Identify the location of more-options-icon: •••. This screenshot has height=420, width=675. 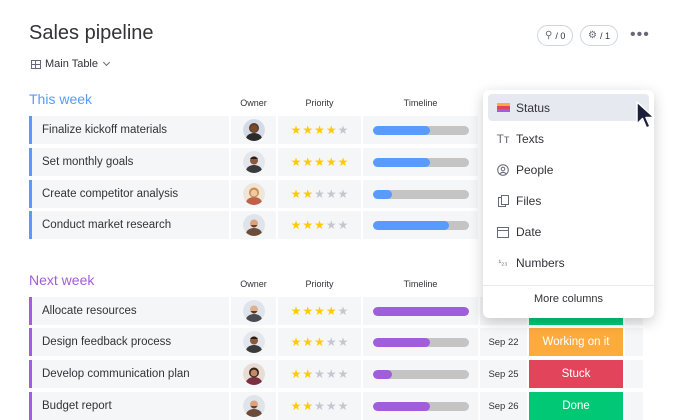
(640, 34).